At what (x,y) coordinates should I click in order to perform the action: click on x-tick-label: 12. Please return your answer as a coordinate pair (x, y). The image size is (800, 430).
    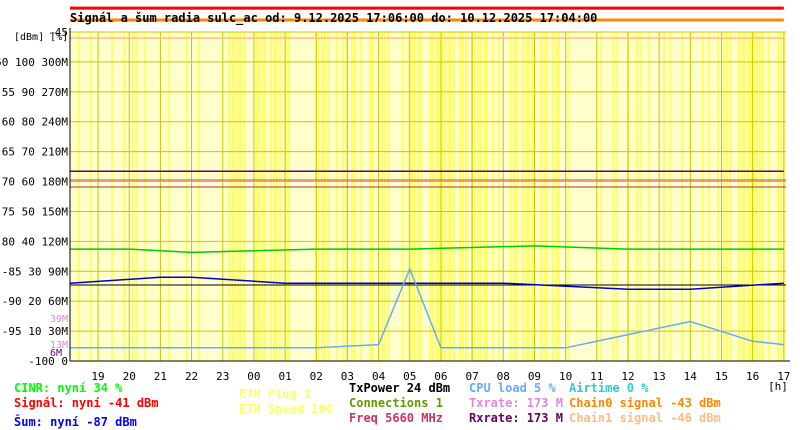
    Looking at the image, I should click on (627, 376).